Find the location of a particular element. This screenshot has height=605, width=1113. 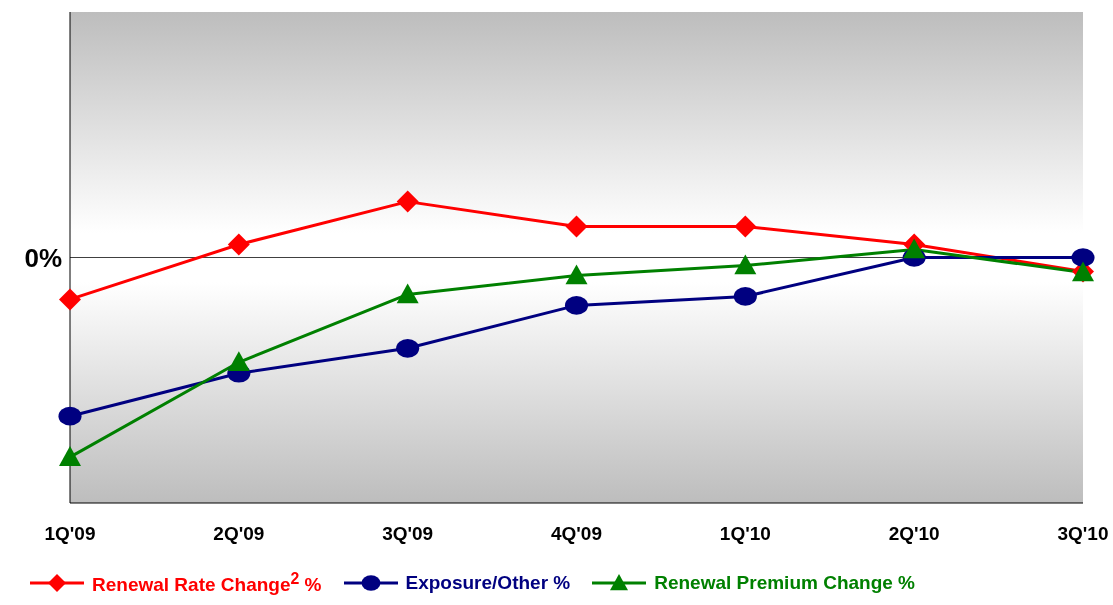

x-tick-label: 2Q'09 is located at coordinates (239, 534).